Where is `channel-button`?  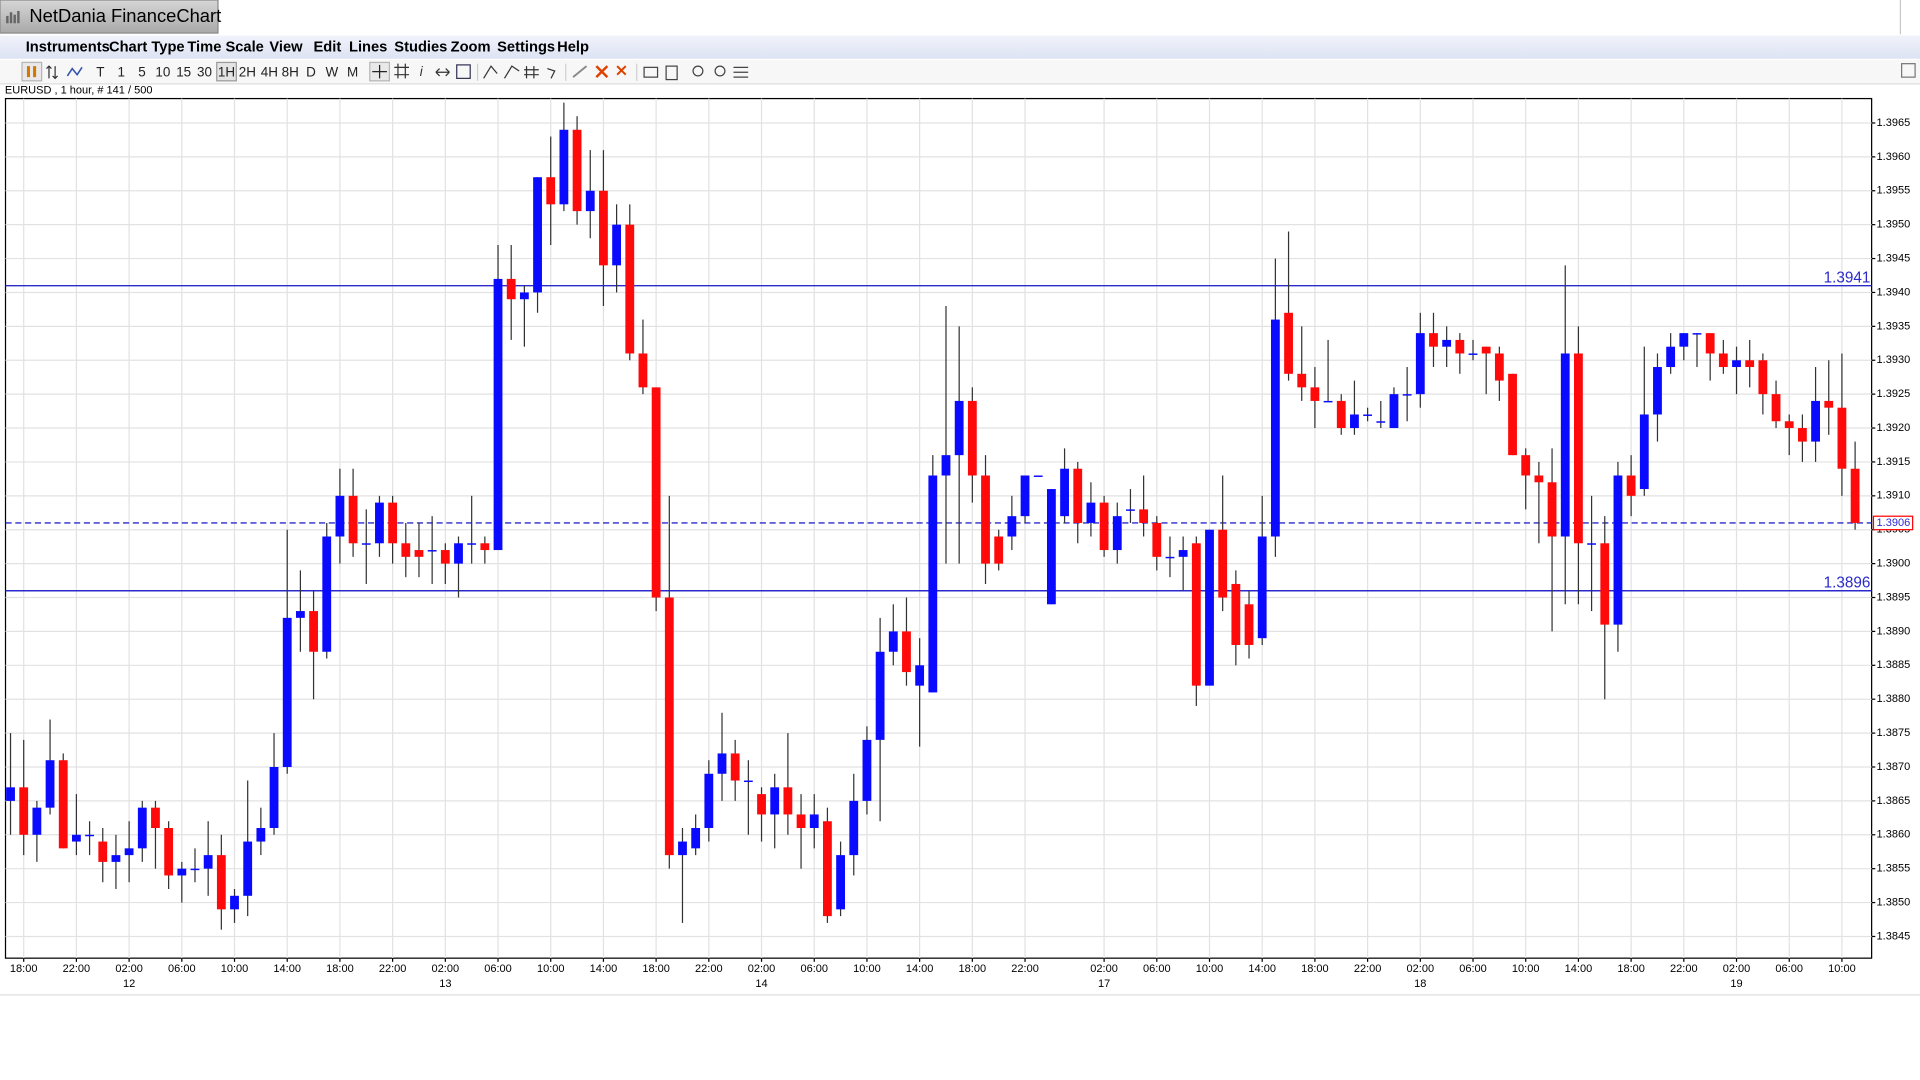
channel-button is located at coordinates (511, 72).